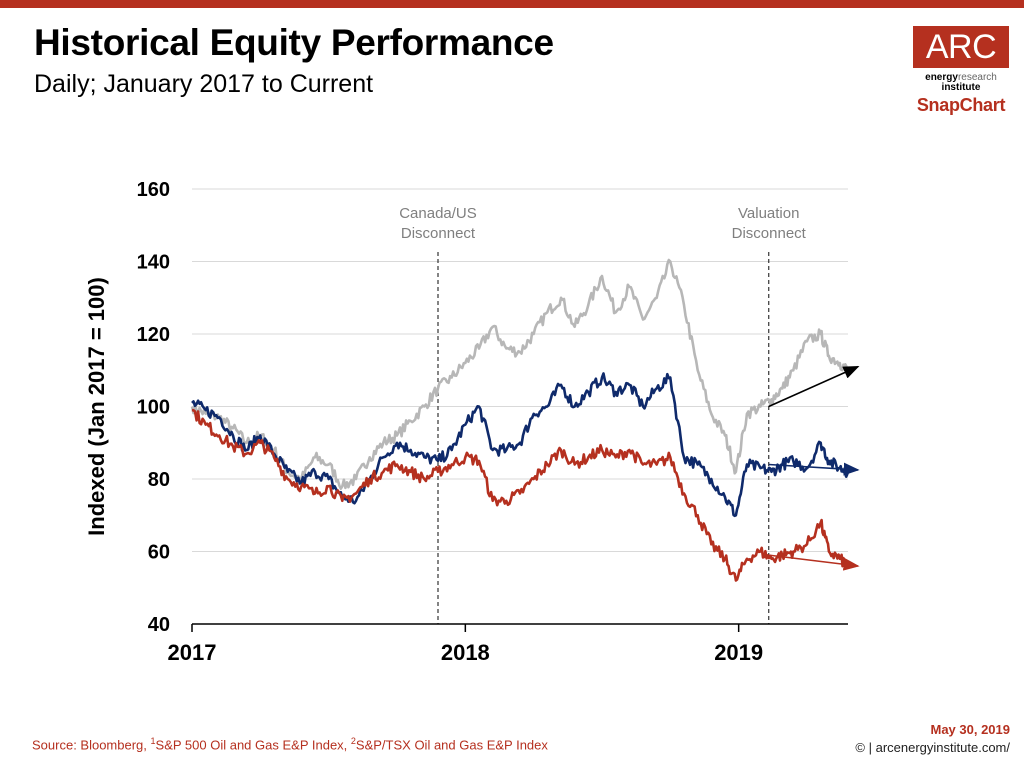 The width and height of the screenshot is (1024, 767). What do you see at coordinates (253, 745) in the screenshot?
I see `source-mid: S&P 500 Oil and Gas E&P Index,` at bounding box center [253, 745].